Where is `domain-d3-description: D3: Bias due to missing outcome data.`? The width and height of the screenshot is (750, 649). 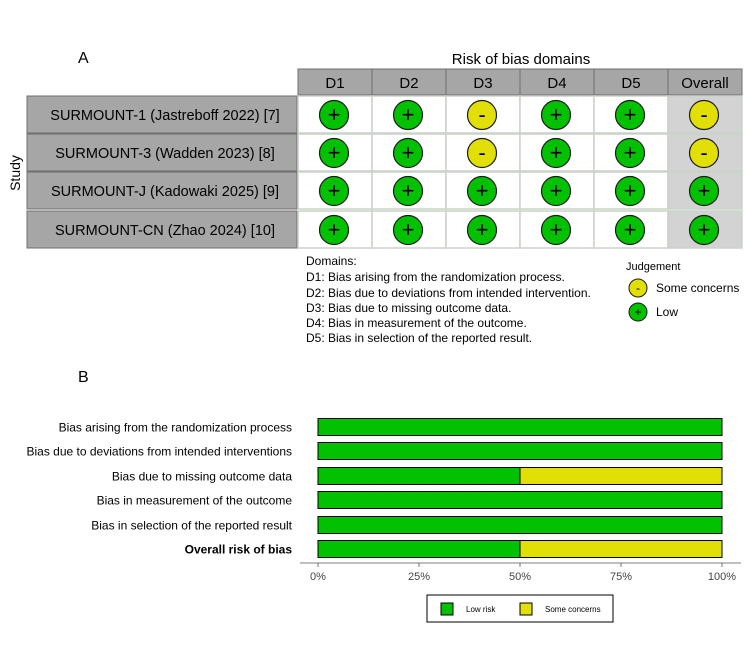
domain-d3-description: D3: Bias due to missing outcome data. is located at coordinates (408, 308).